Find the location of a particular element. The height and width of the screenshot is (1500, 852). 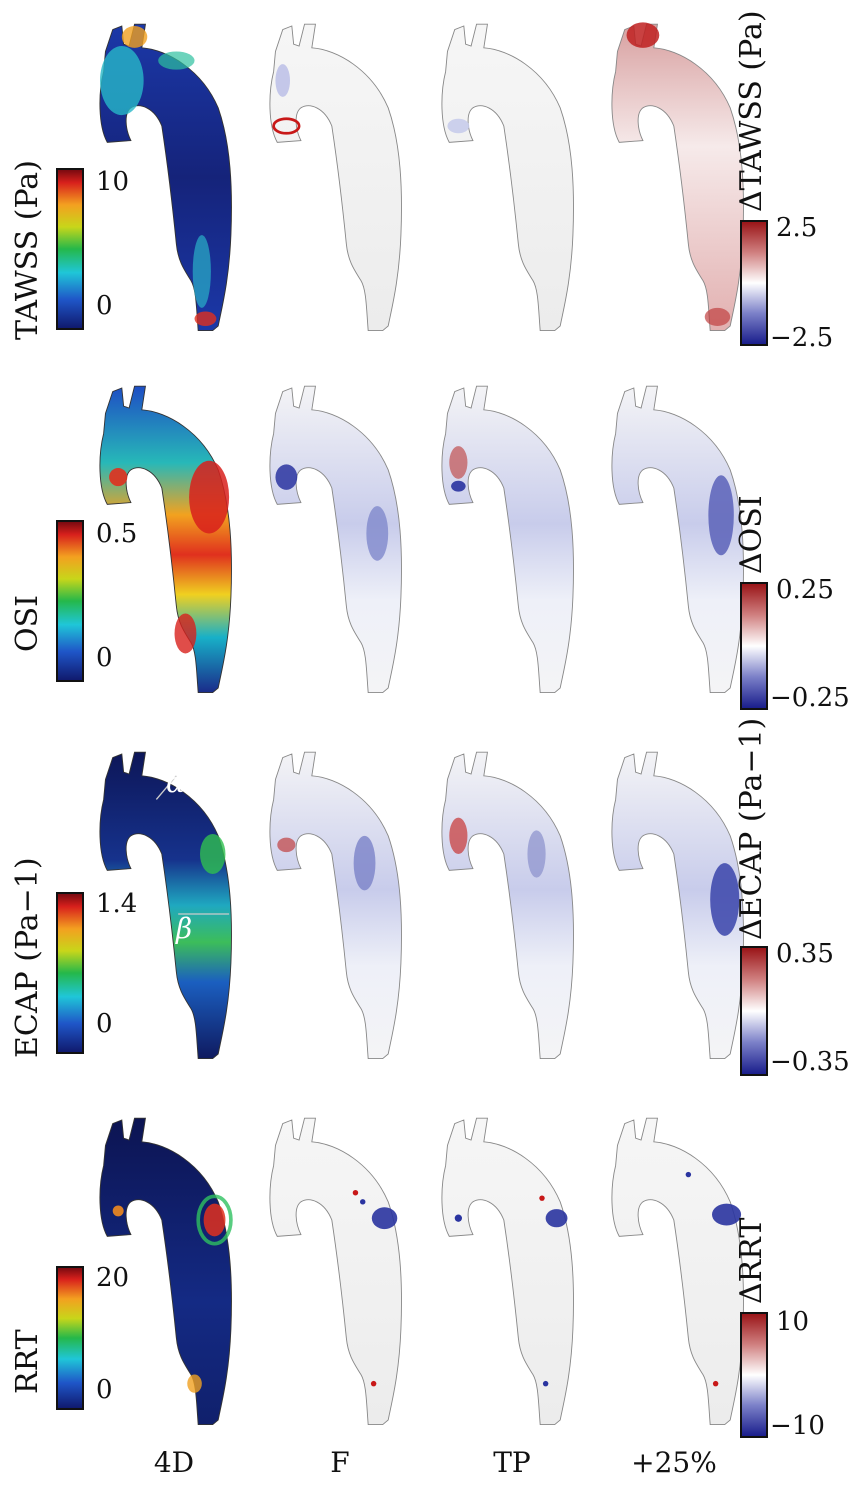

tick-ecap-min: 0 is located at coordinates (104, 1024).